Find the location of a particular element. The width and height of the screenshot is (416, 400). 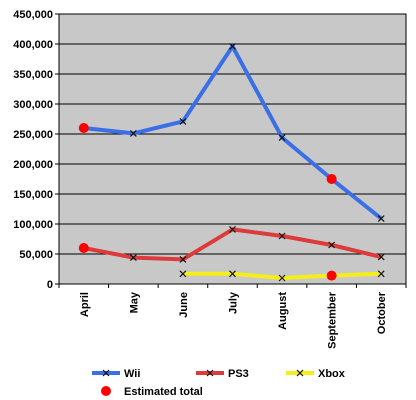

x-tick-label: September is located at coordinates (333, 320).